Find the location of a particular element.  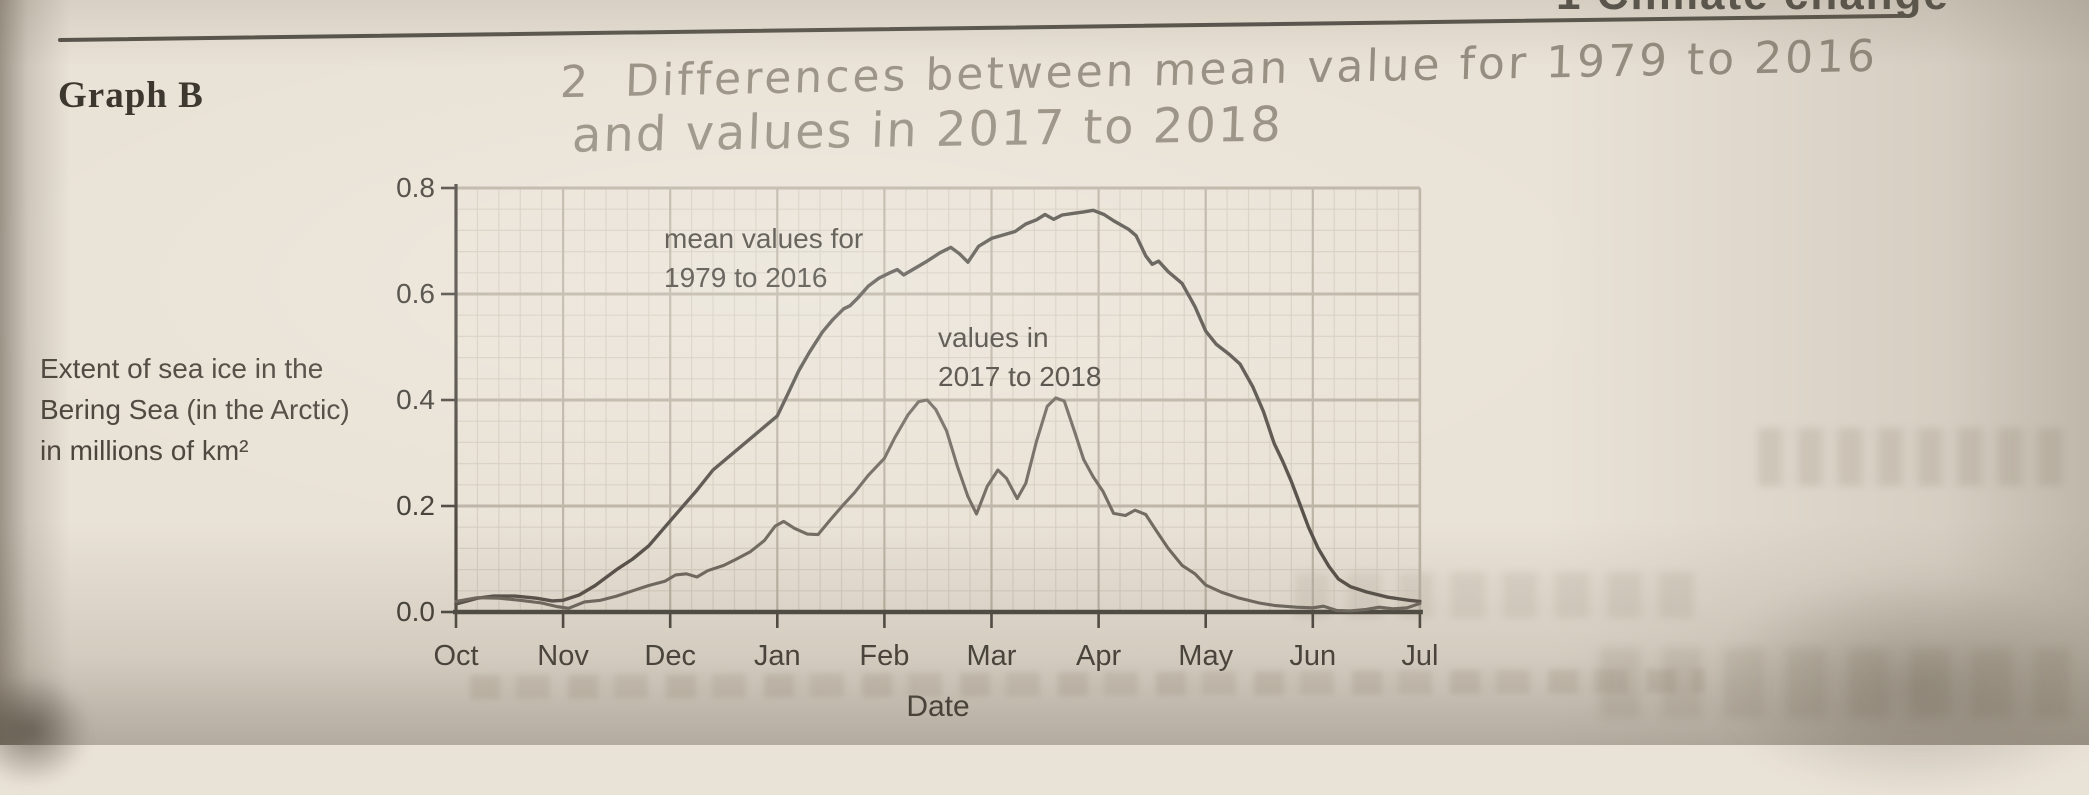

annotation-line: 1979 to 2016 is located at coordinates (746, 277).